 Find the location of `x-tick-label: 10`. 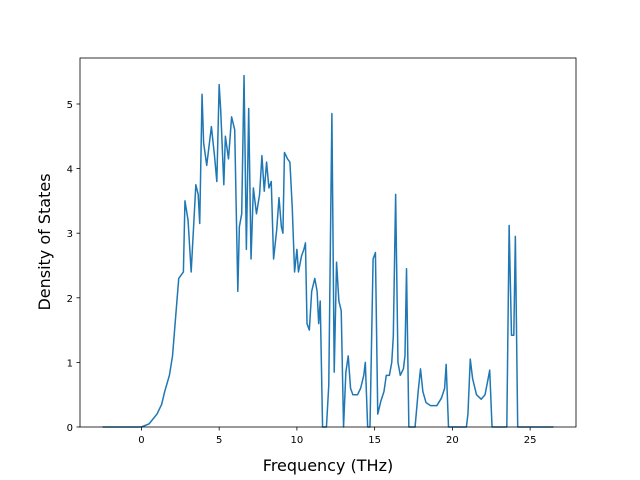

x-tick-label: 10 is located at coordinates (297, 440).